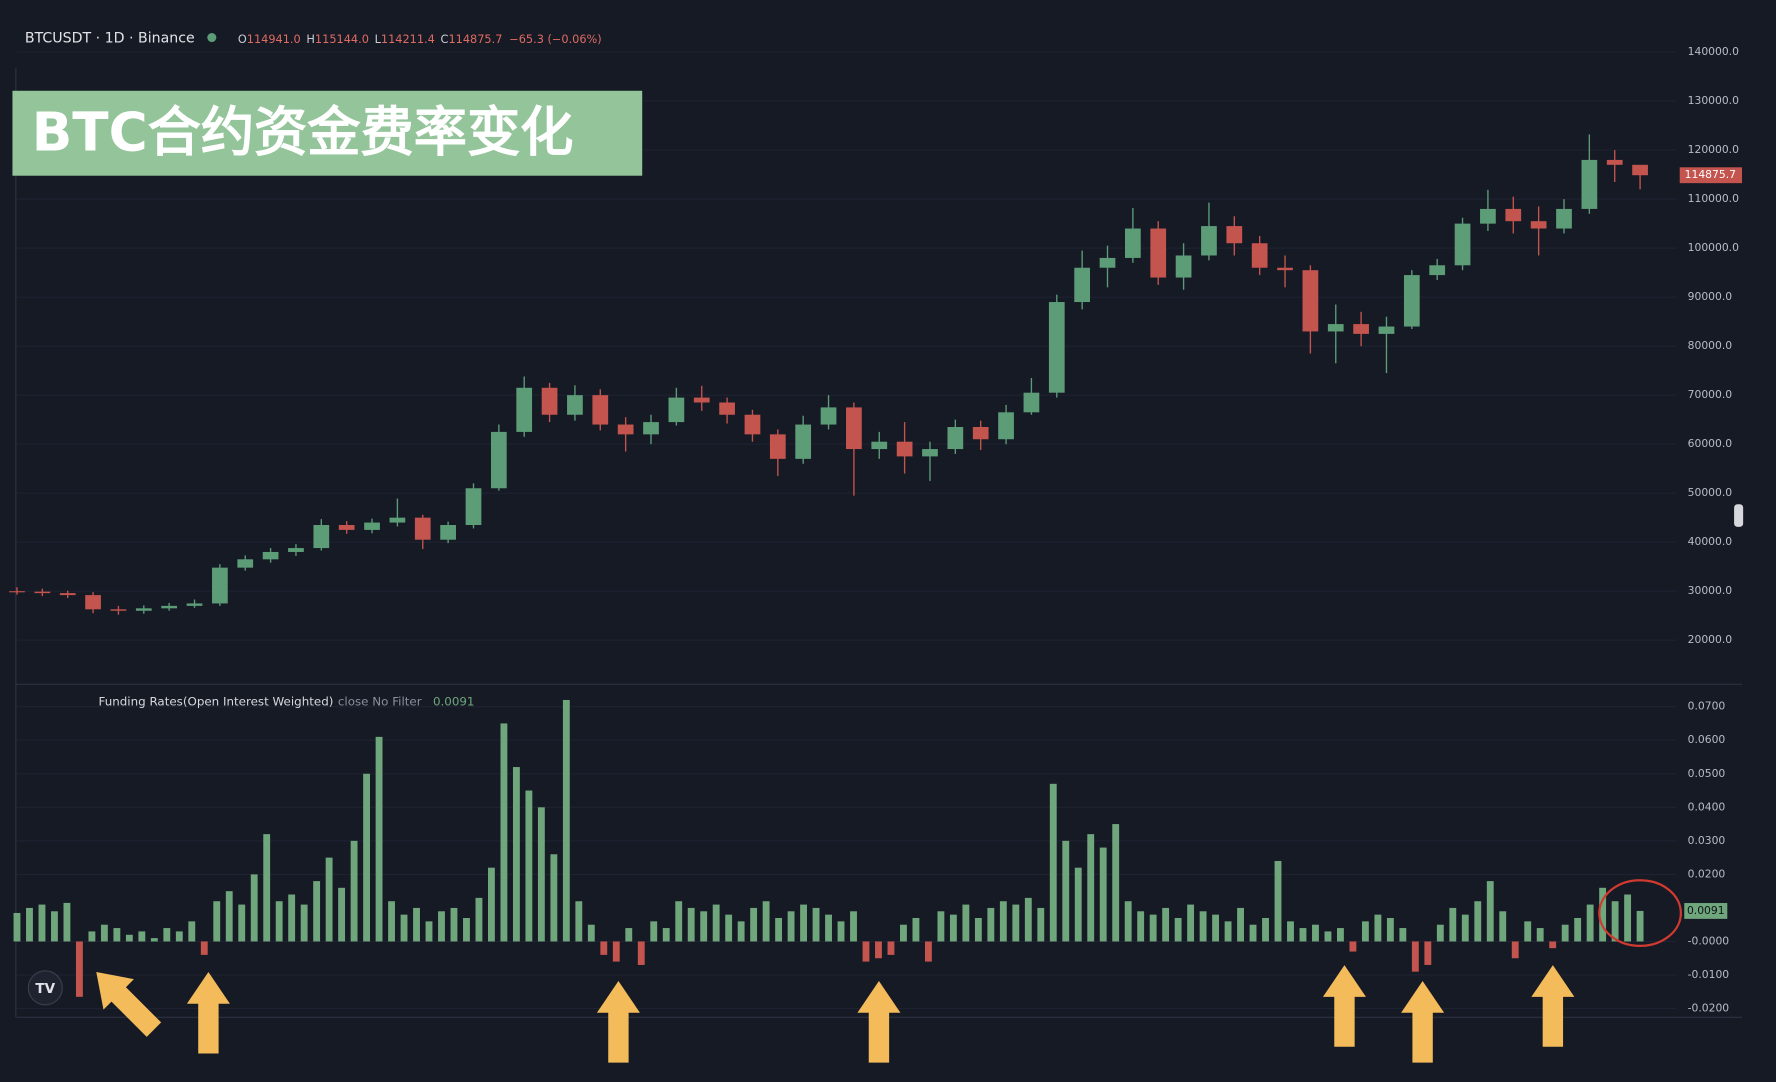  I want to click on last-value-box, so click(1706, 911).